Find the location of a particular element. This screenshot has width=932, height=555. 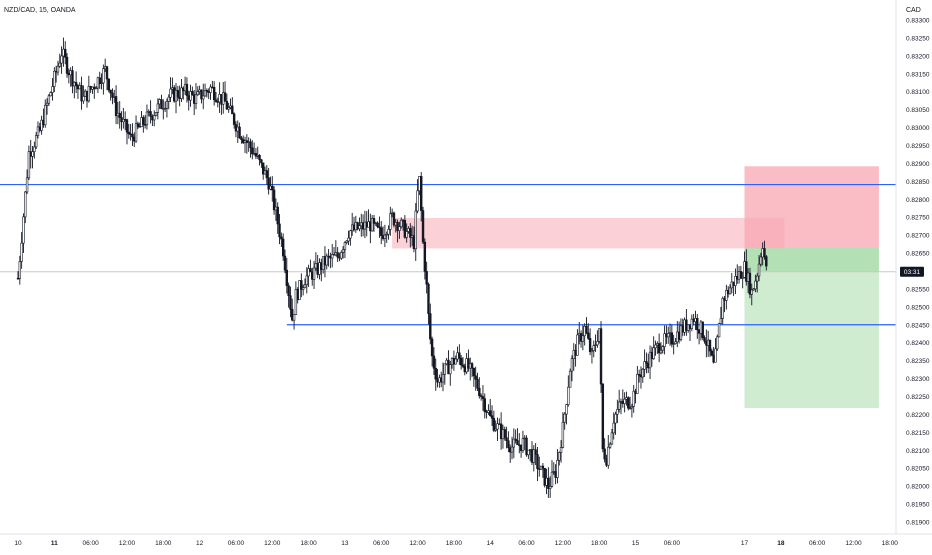

price-tick-label: 0.82050 is located at coordinates (918, 469).